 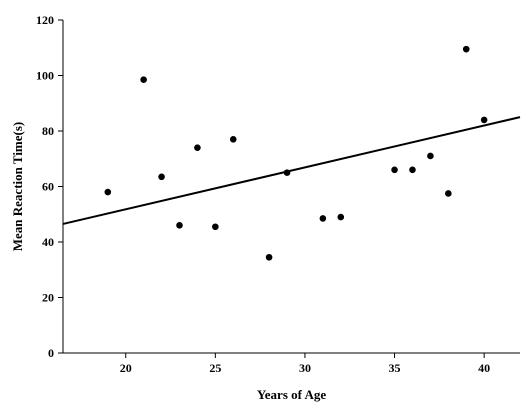 What do you see at coordinates (48, 131) in the screenshot?
I see `y-tick-label: 80` at bounding box center [48, 131].